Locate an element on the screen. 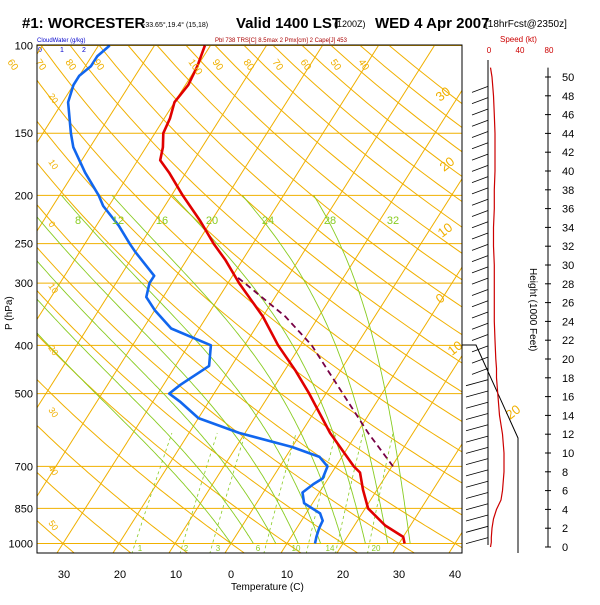 The image size is (600, 605). height-tick-2: 2 is located at coordinates (565, 529).